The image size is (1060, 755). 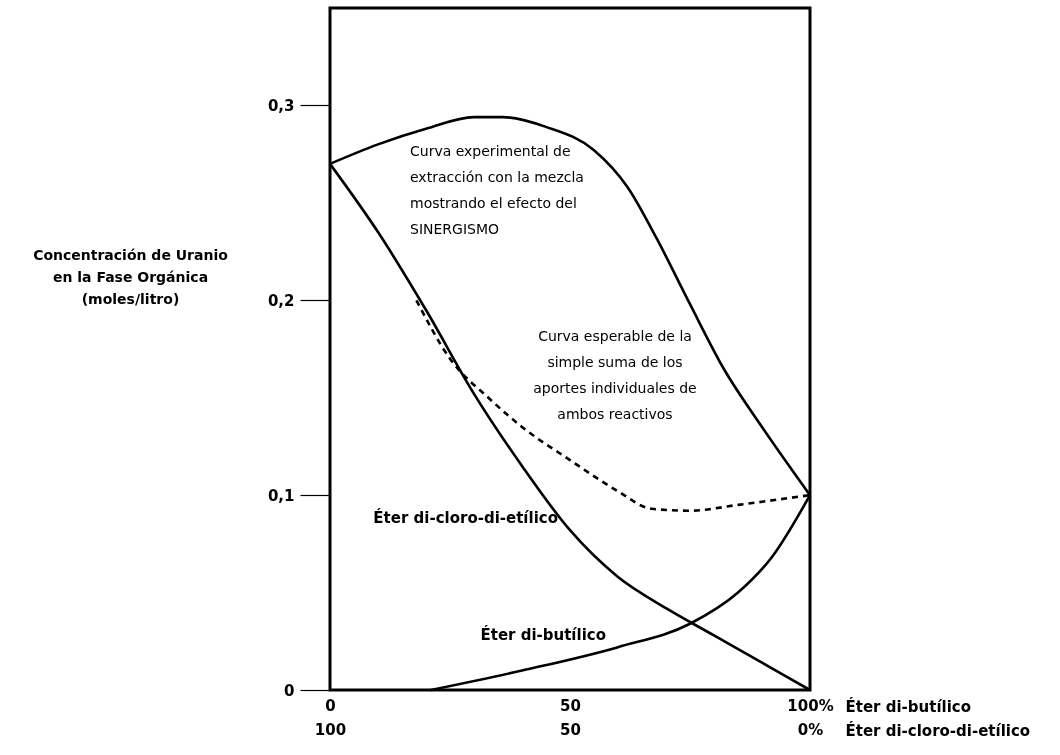 I want to click on x-tick-label: 50, so click(x=570, y=705).